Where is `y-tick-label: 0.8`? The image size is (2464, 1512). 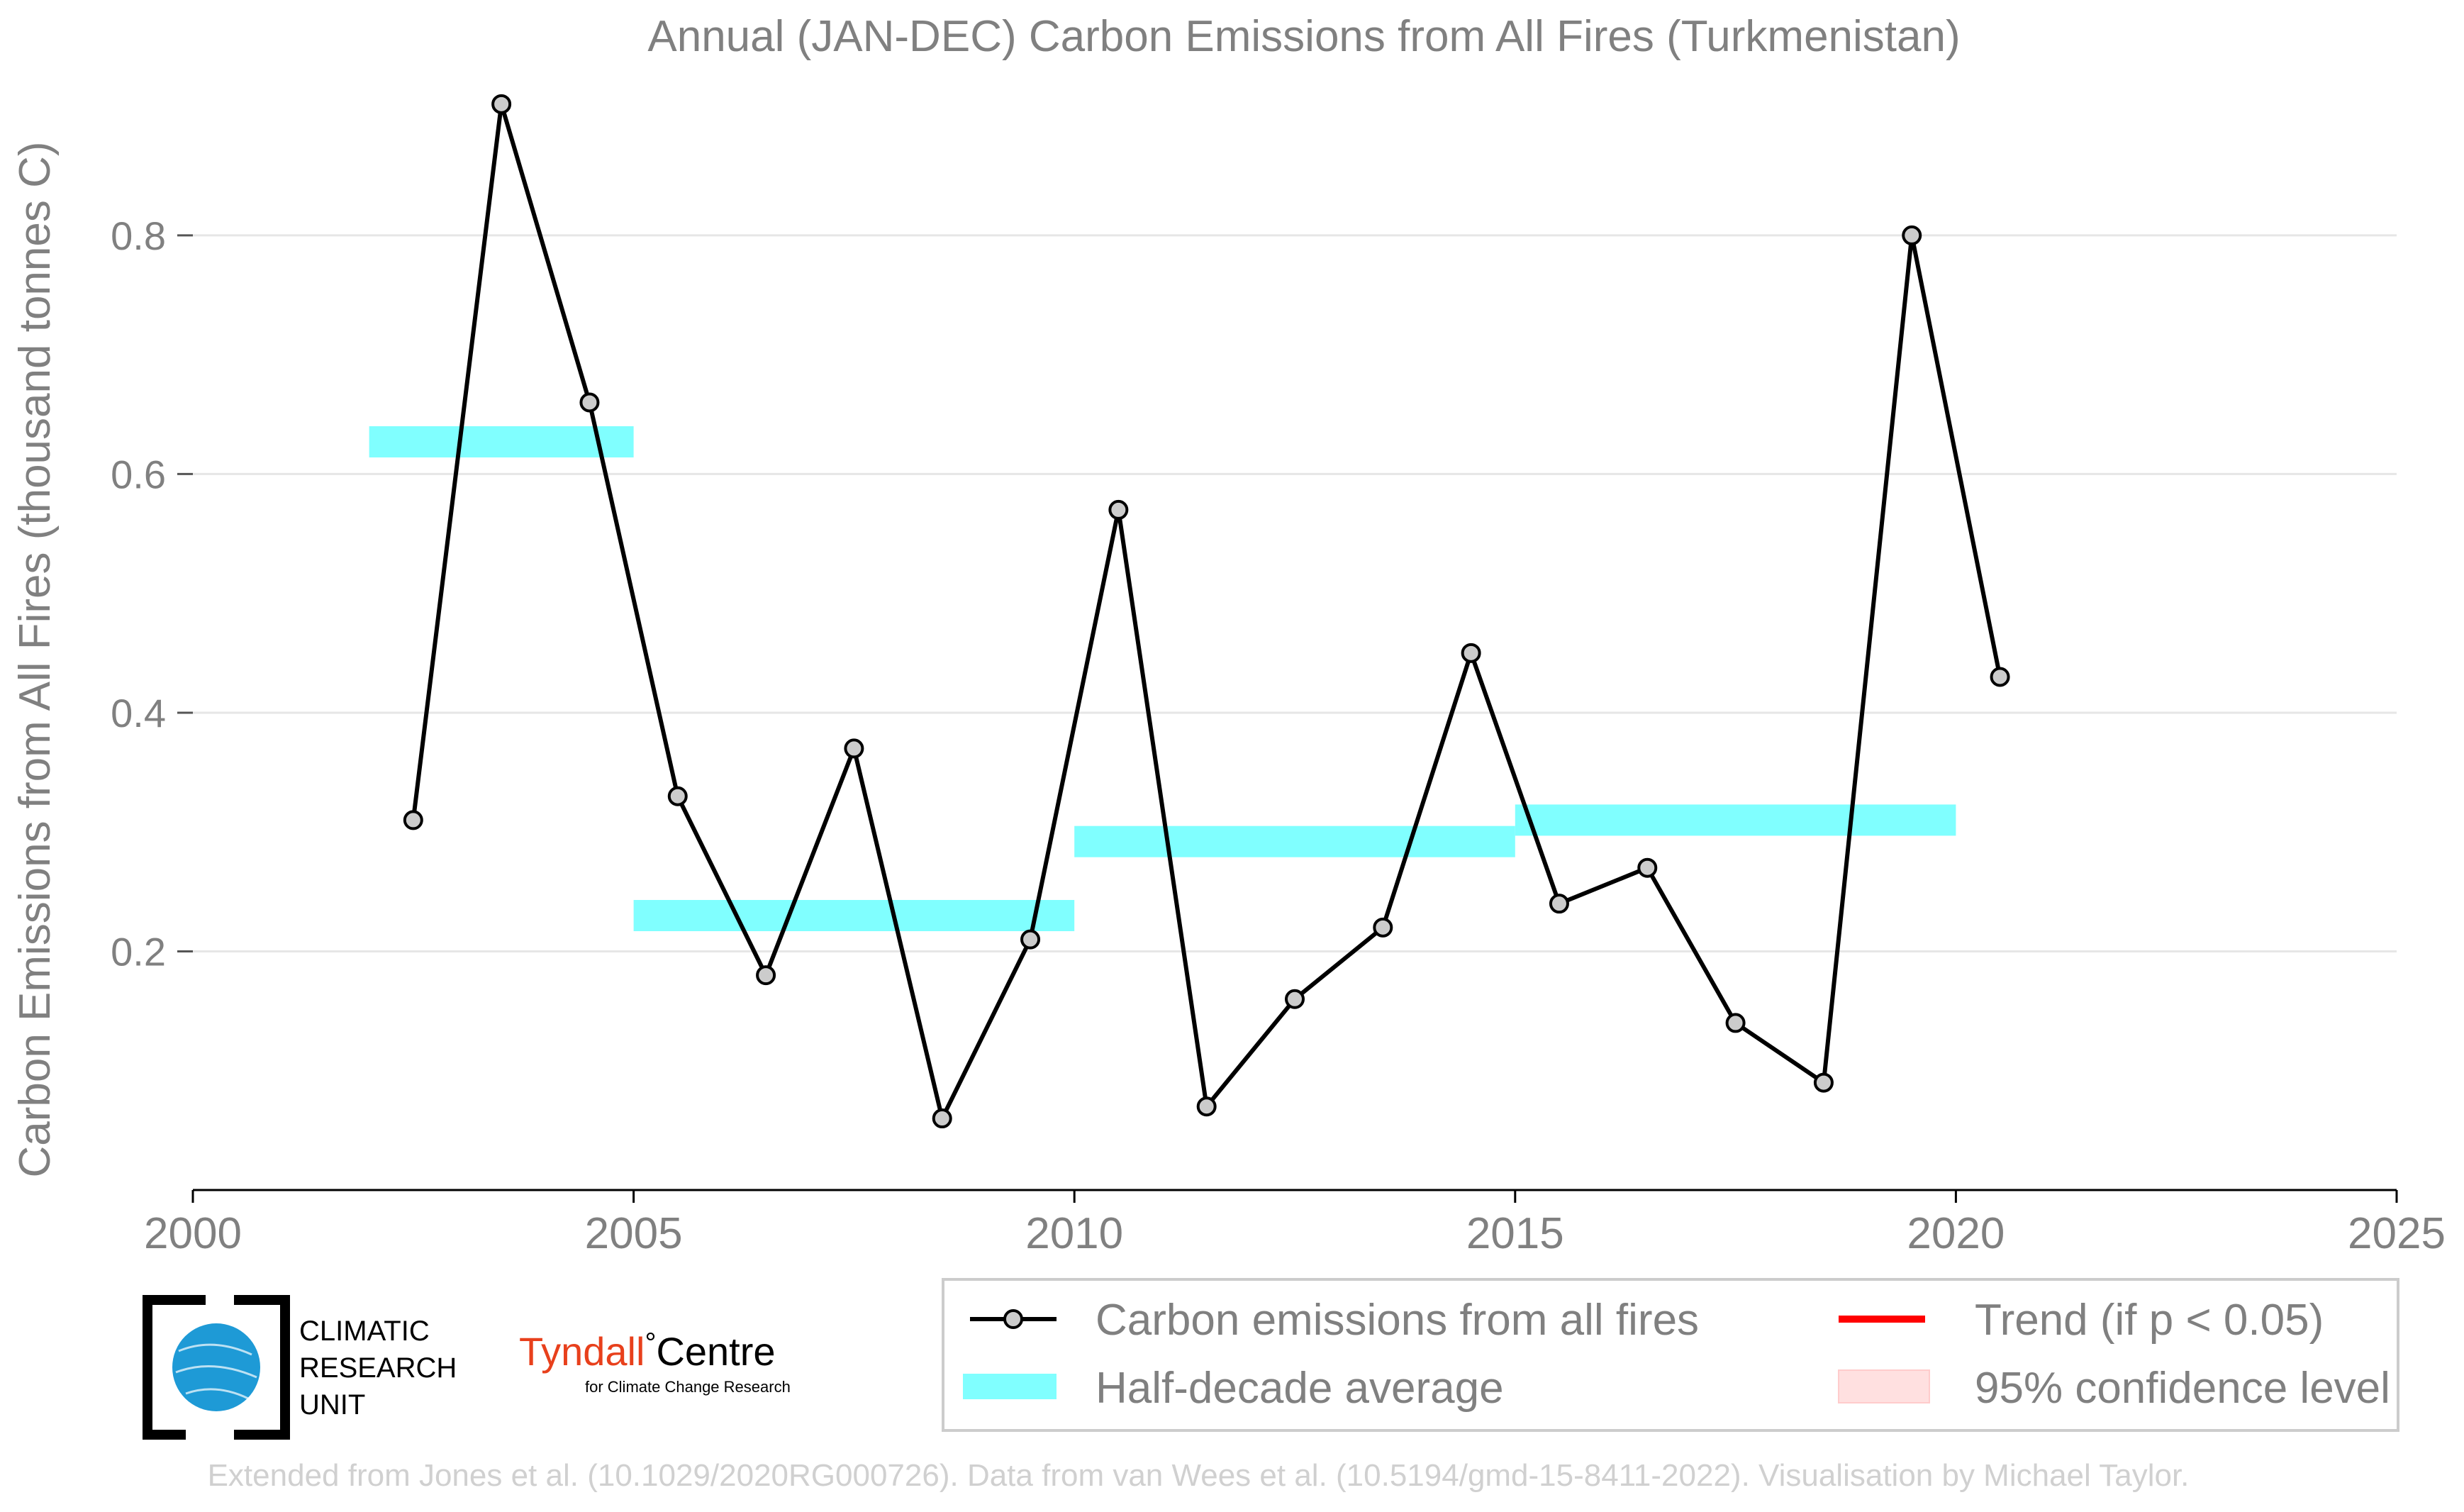
y-tick-label: 0.8 is located at coordinates (138, 235).